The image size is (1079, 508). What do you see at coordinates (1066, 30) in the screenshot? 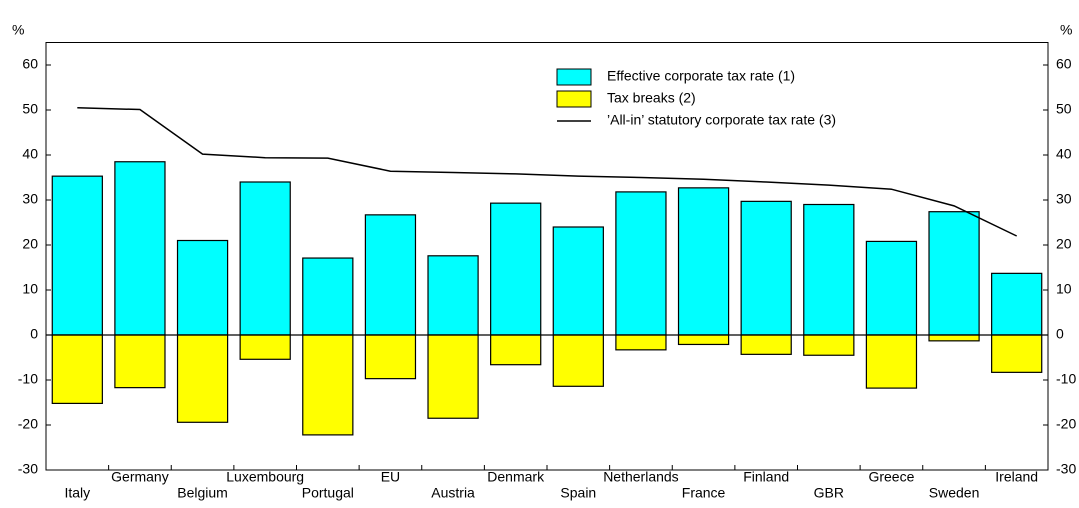
I see `y-unit-right: %` at bounding box center [1066, 30].